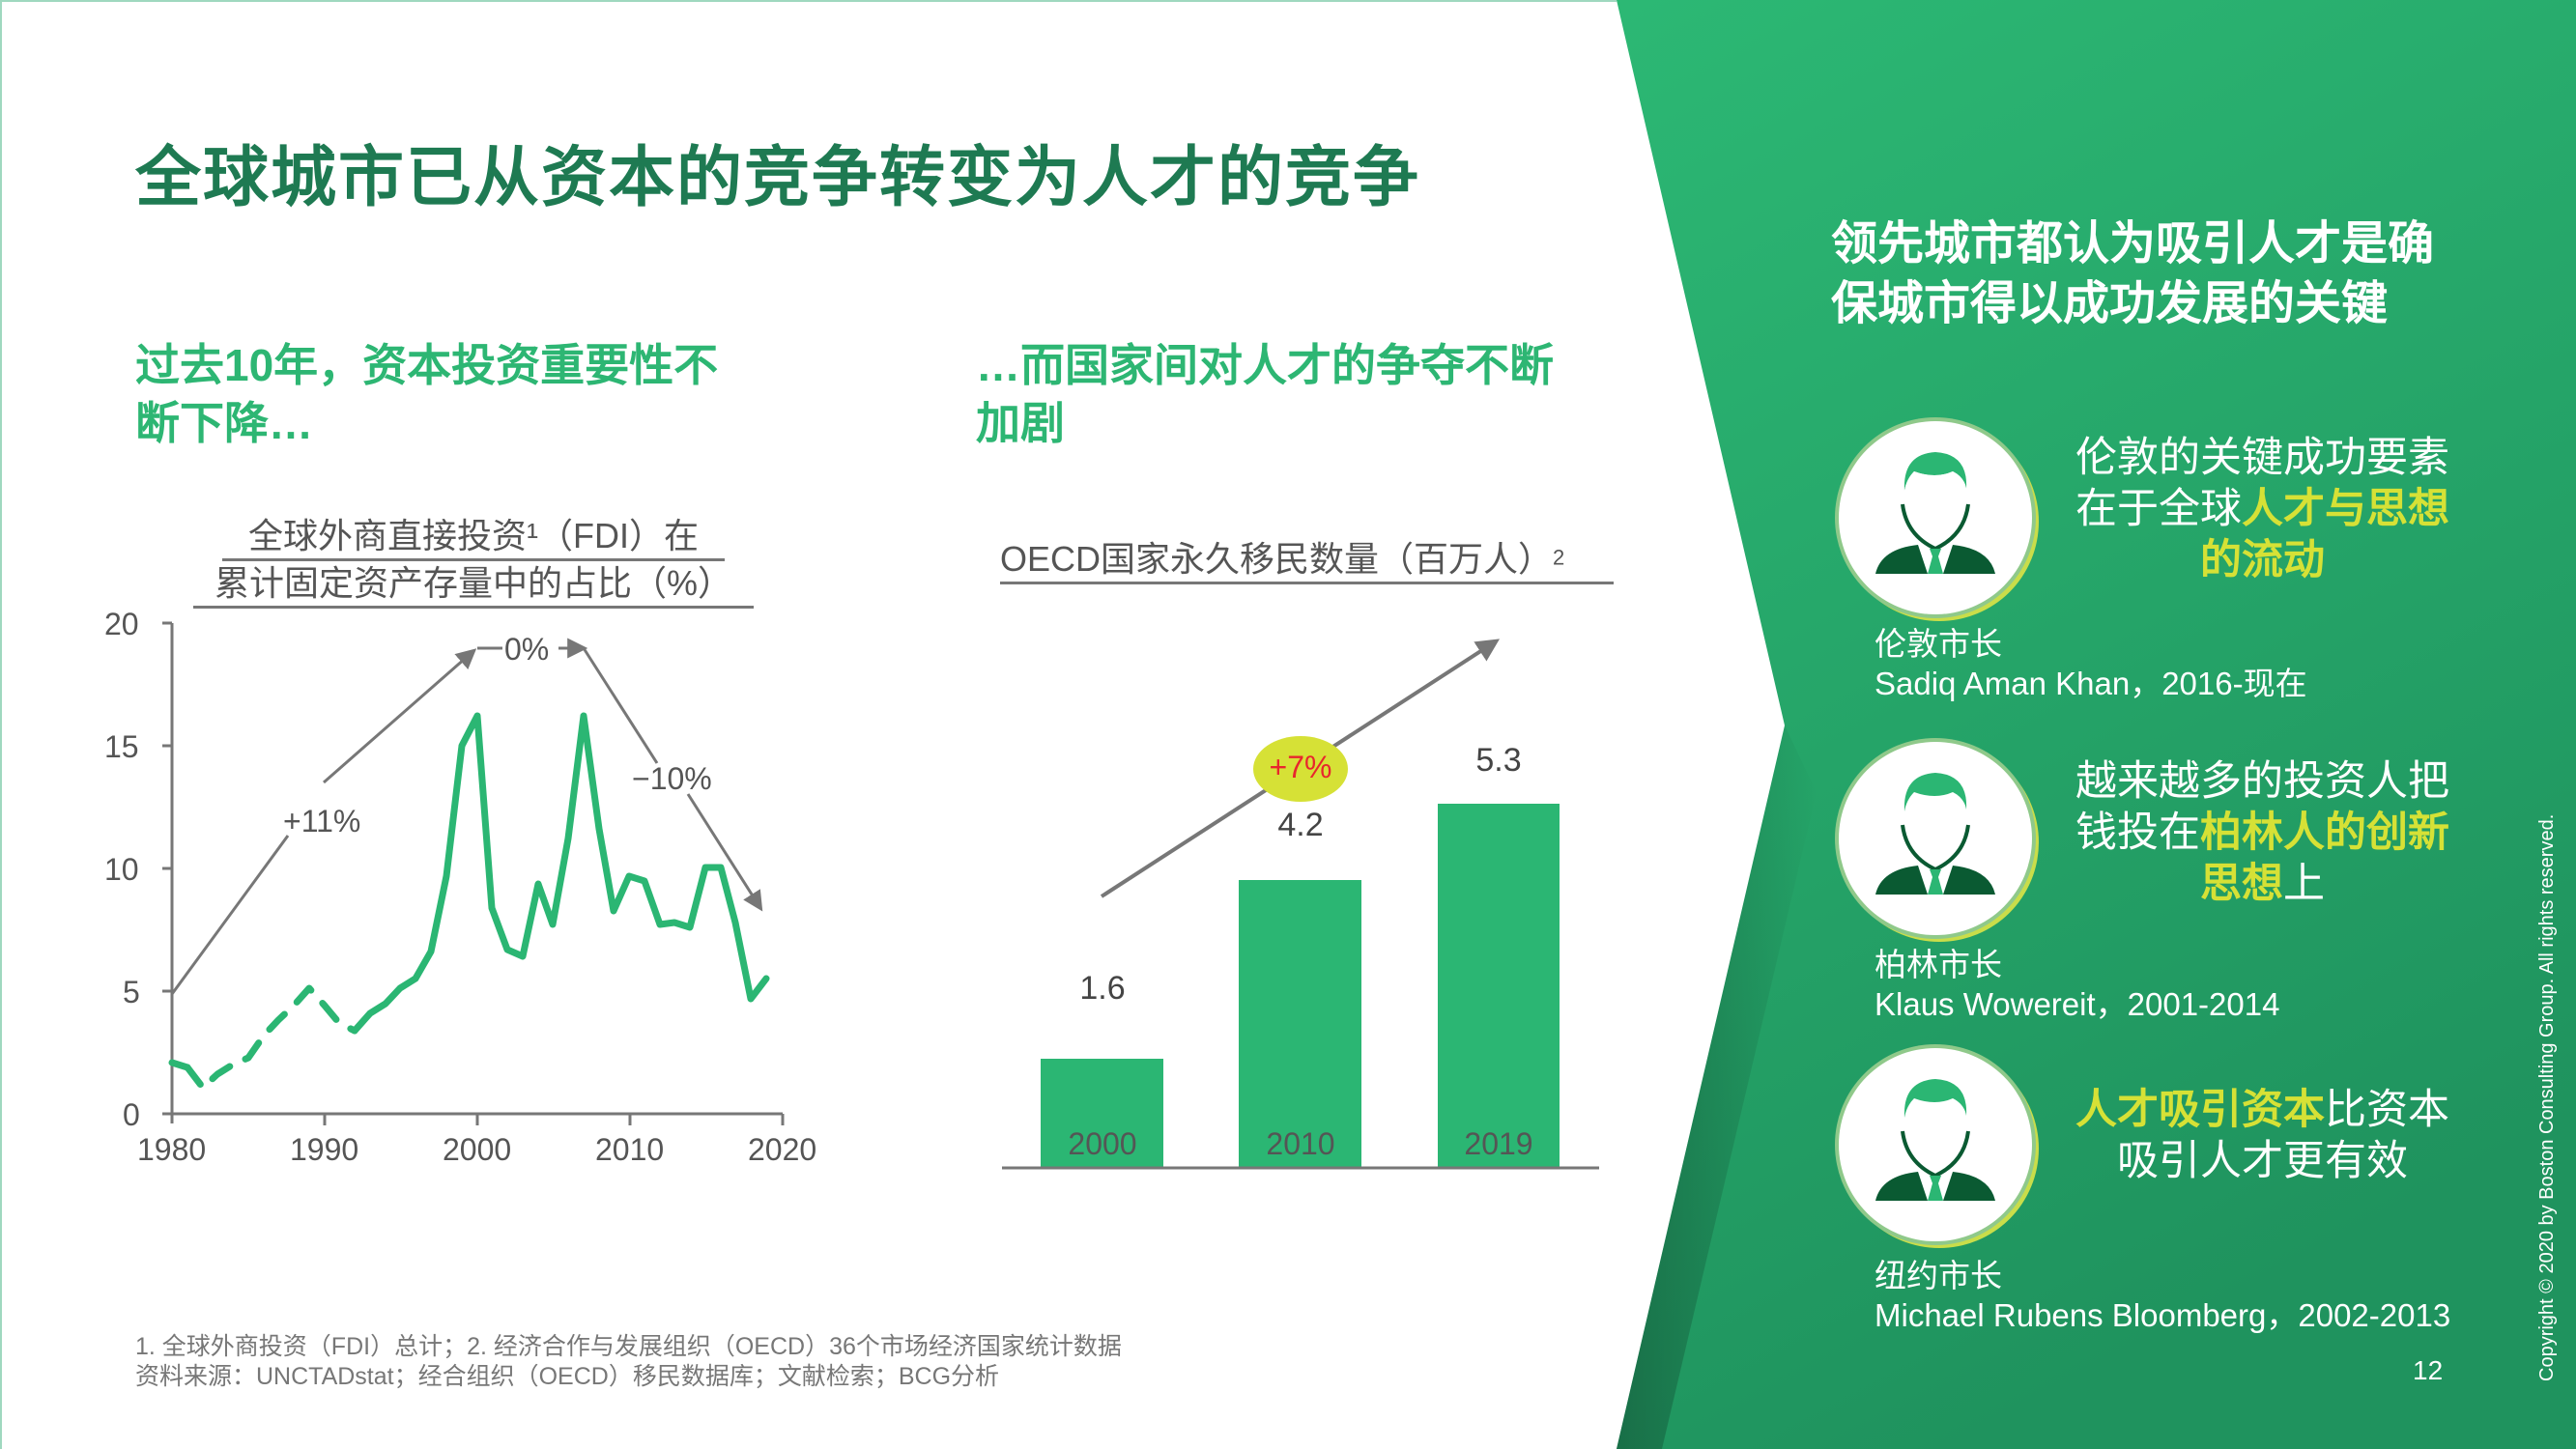 The width and height of the screenshot is (2576, 1449). I want to click on growth-badge-bg, so click(1301, 769).